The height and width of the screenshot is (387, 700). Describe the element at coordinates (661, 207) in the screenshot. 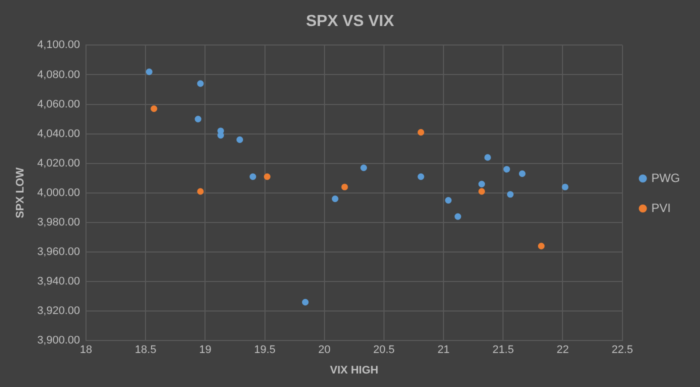

I see `legend-label: PVI` at that location.